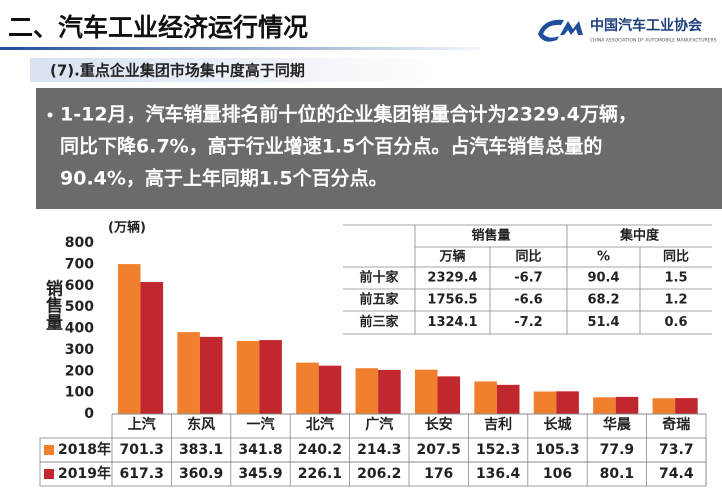 This screenshot has width=722, height=500. I want to click on x-tick-label: 东风, so click(201, 424).